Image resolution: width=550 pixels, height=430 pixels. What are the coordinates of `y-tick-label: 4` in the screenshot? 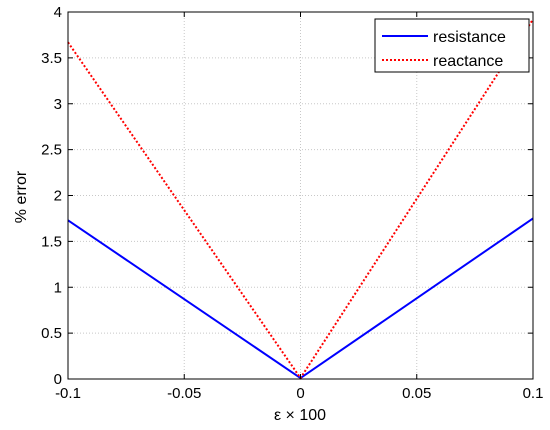 It's located at (58, 12).